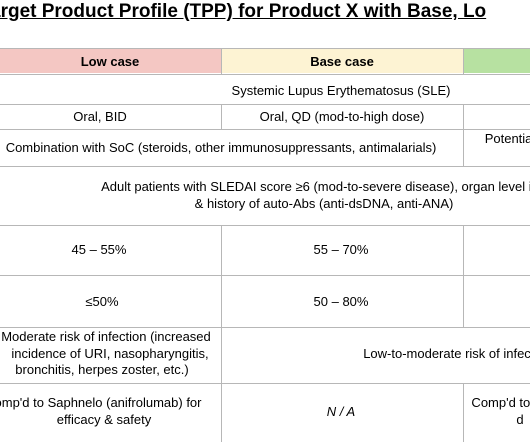  What do you see at coordinates (446, 353) in the screenshot?
I see `cell-text: Low-to-moderate risk of infec` at bounding box center [446, 353].